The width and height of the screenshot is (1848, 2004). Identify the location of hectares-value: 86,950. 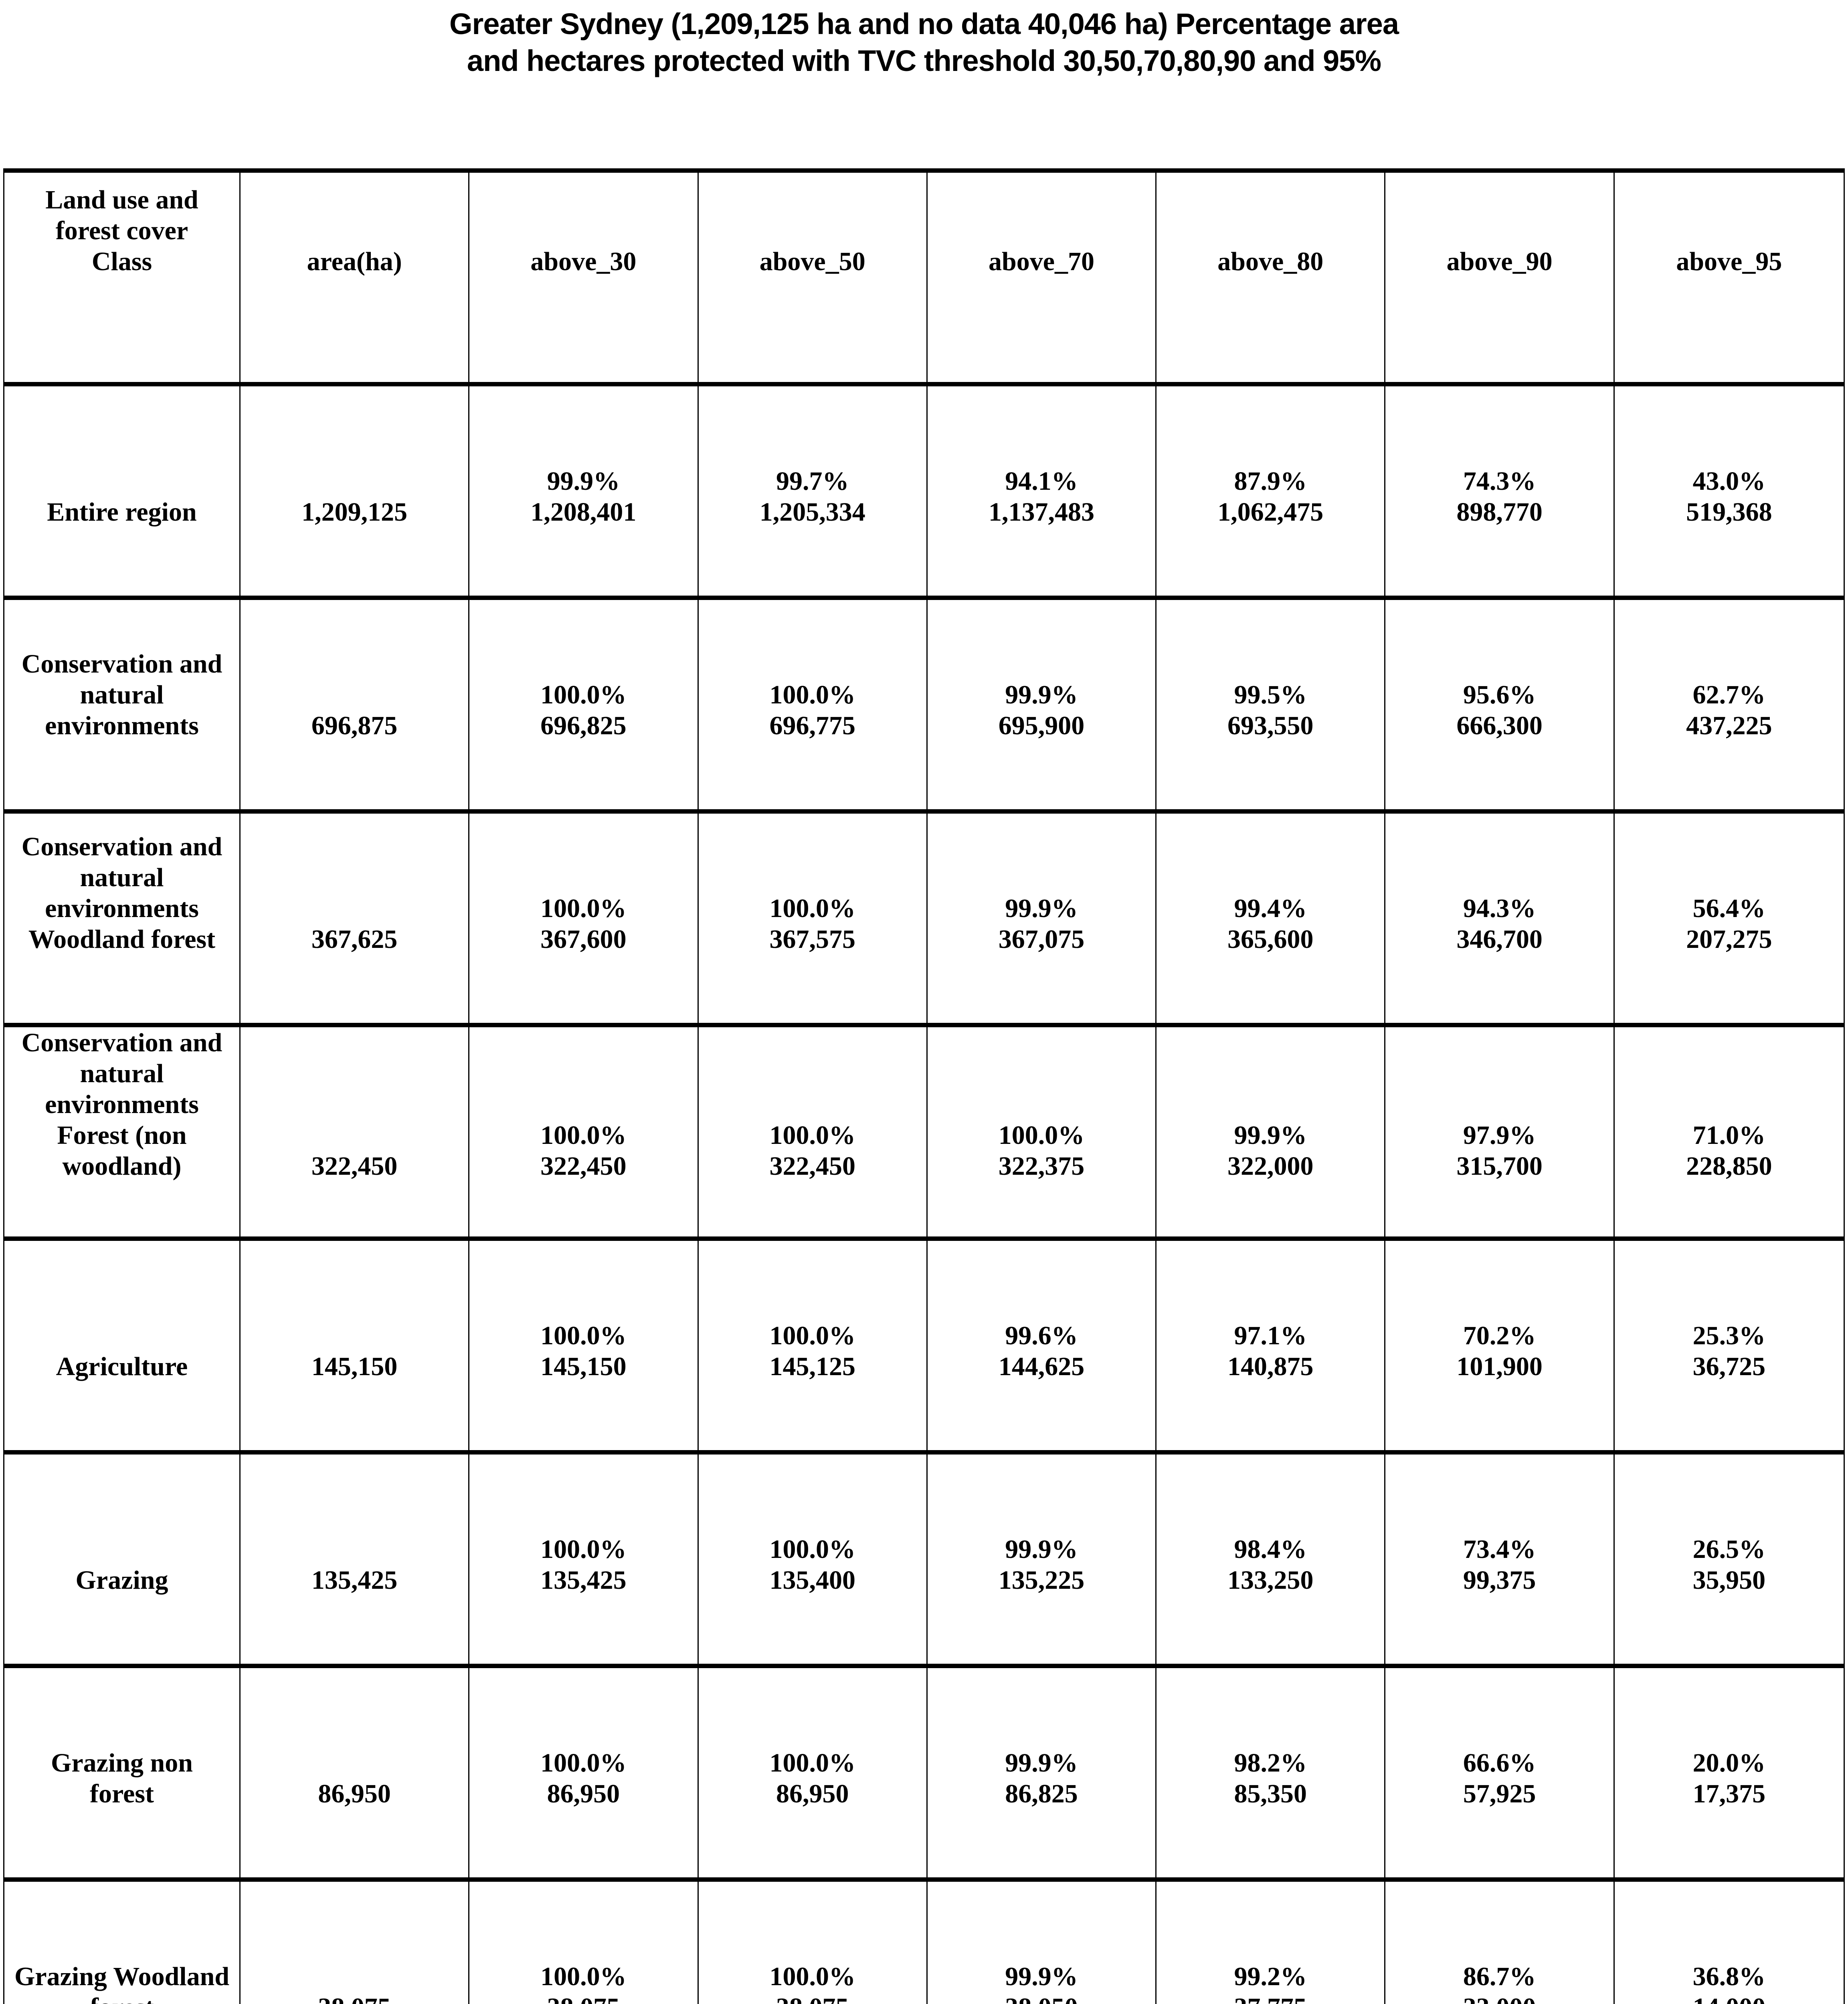
(583, 1794).